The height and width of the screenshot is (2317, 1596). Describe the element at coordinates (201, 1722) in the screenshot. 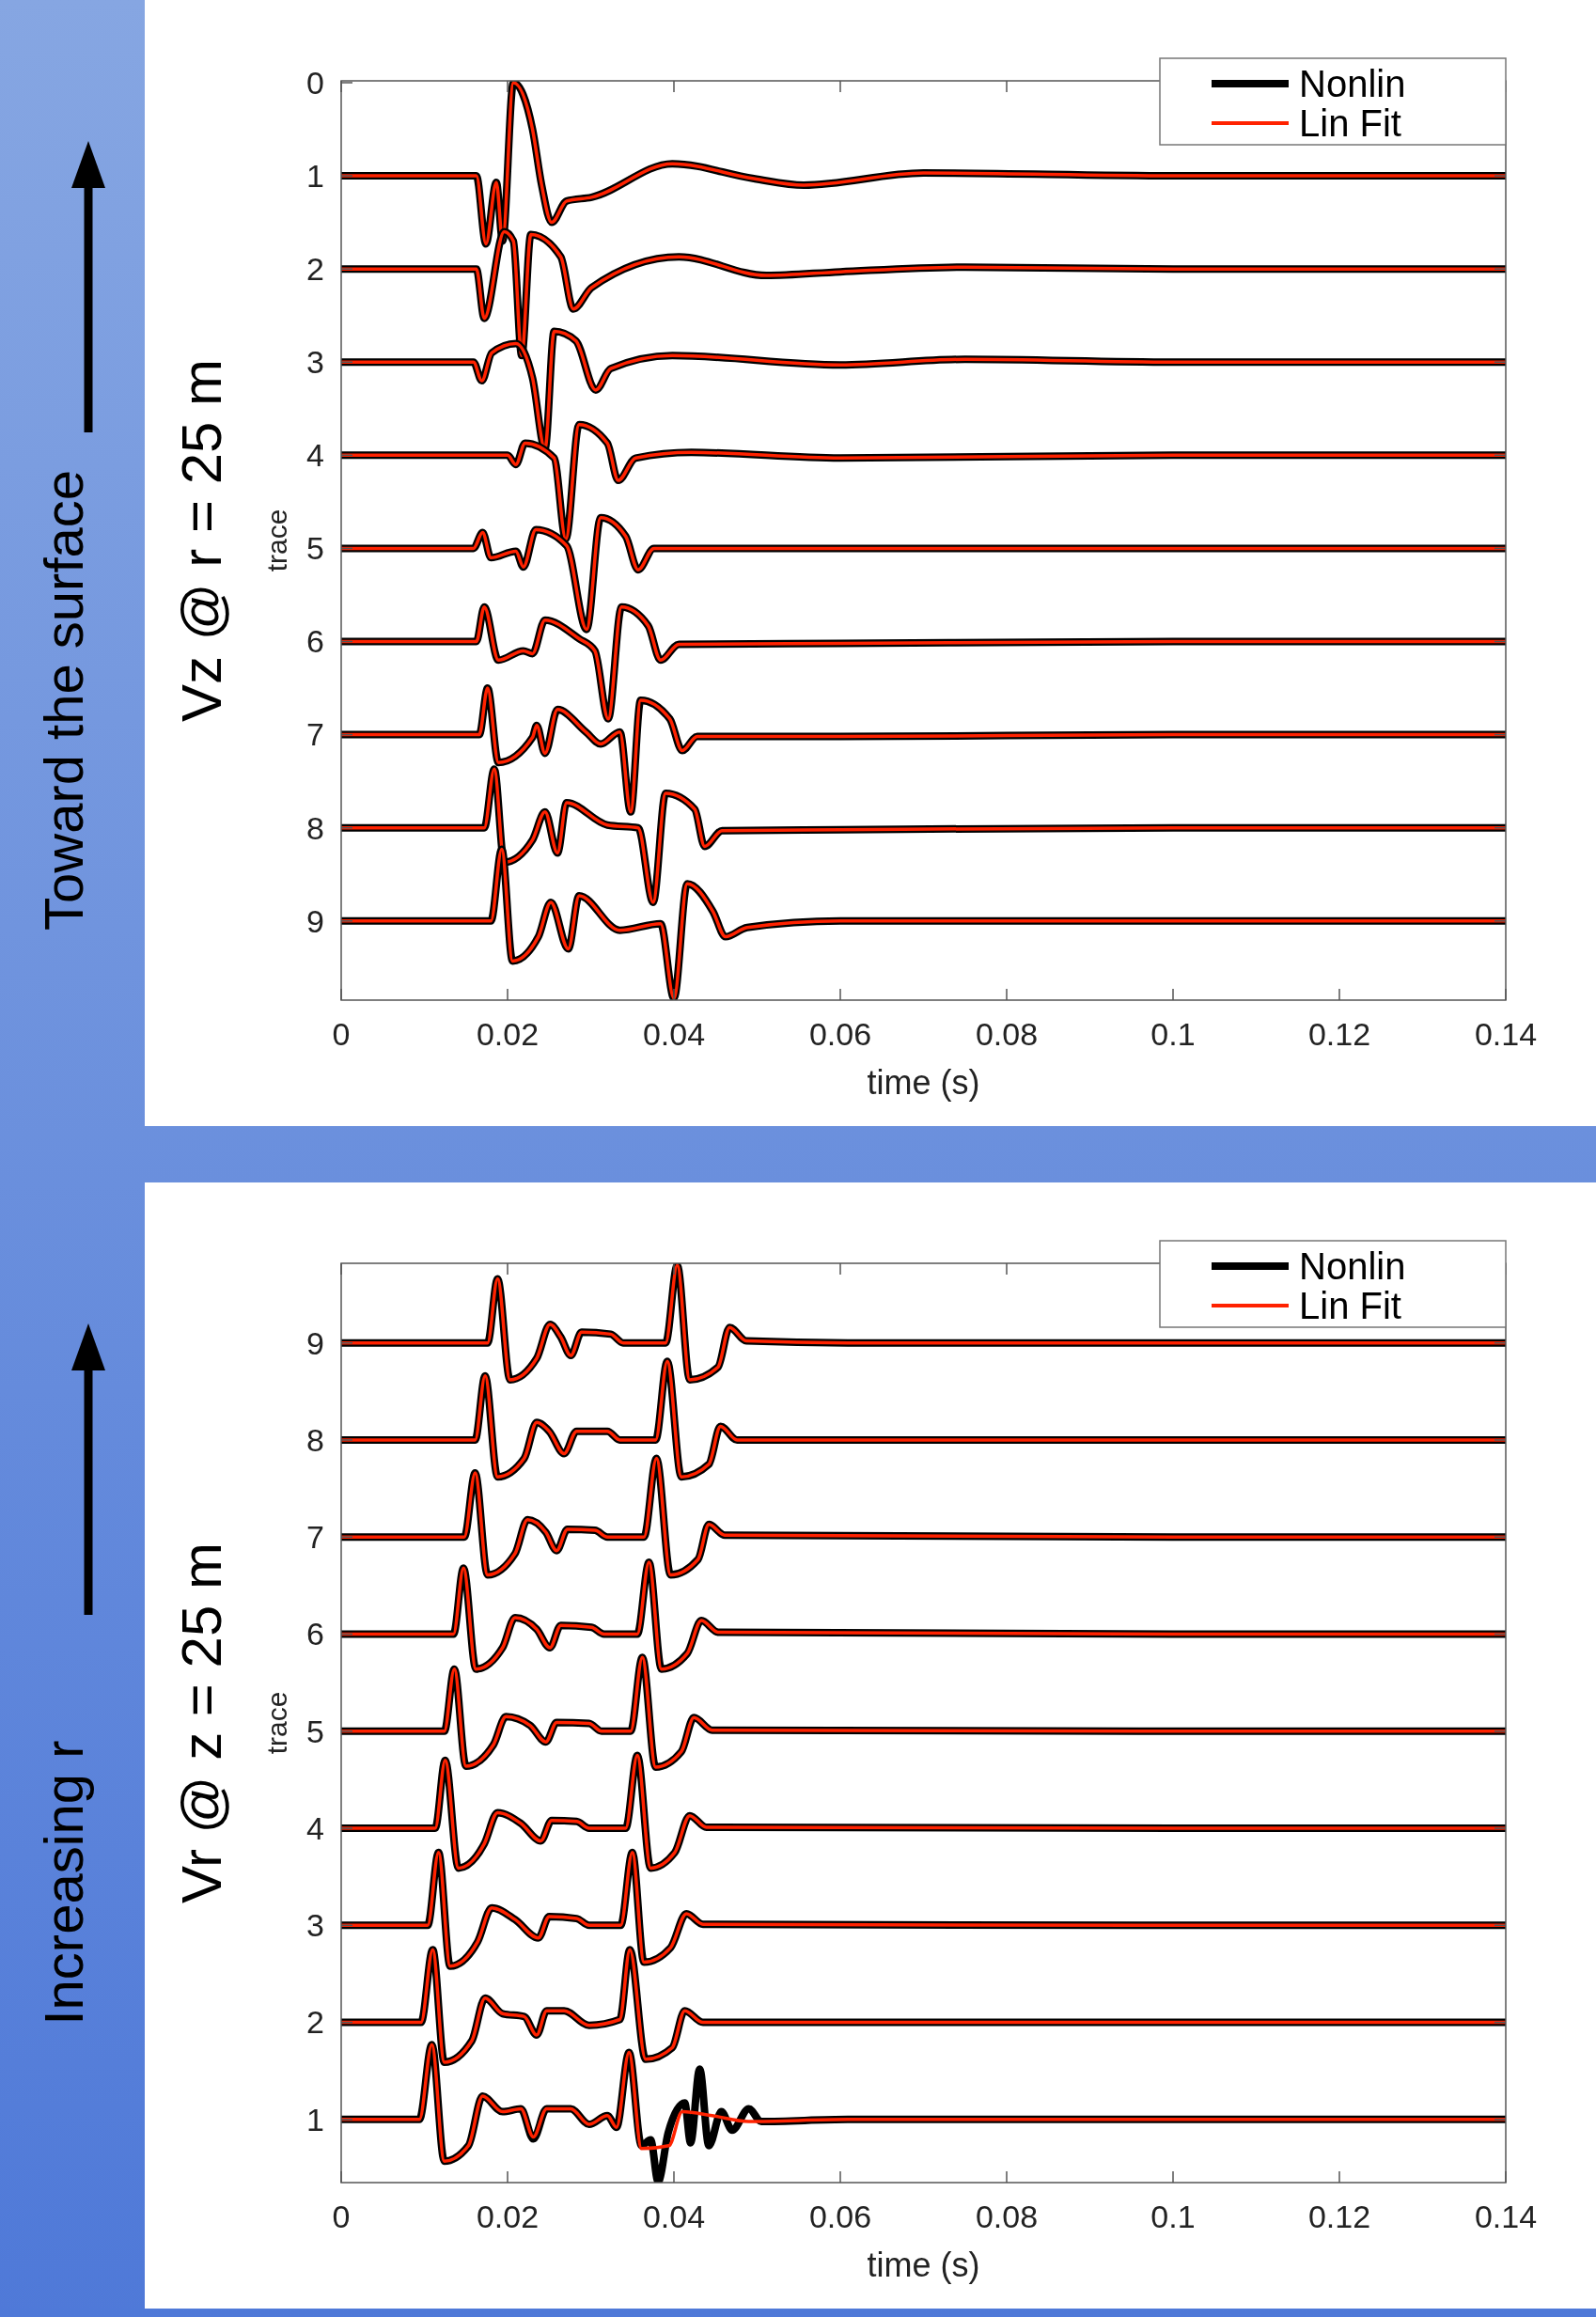

I see `text: Vr @ z = 25 m` at that location.